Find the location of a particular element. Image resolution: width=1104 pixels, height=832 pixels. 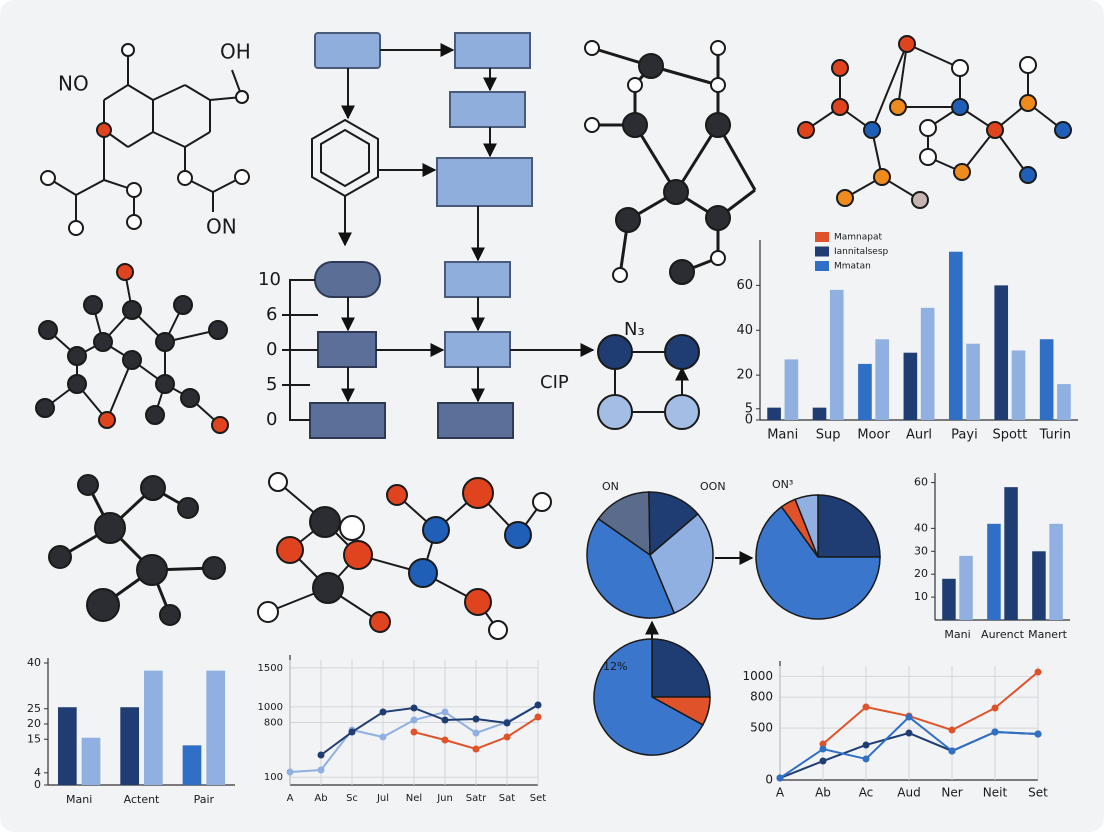

legend-label: Iannitalsesp is located at coordinates (861, 252).